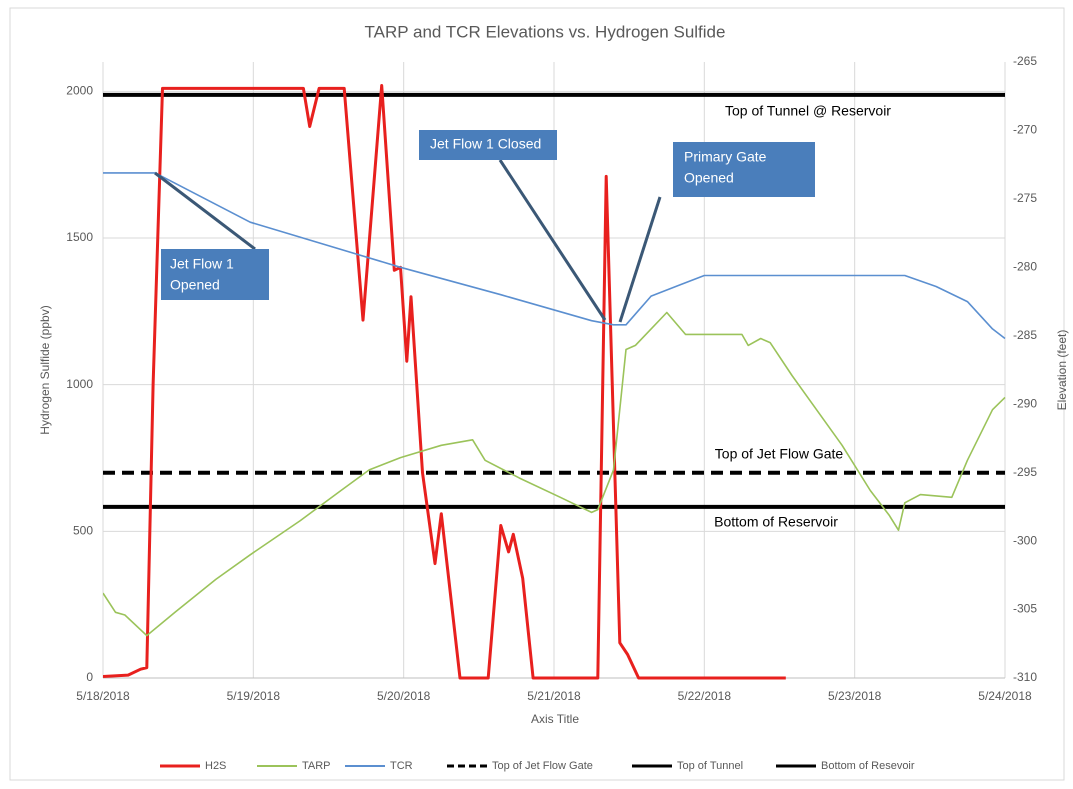 This screenshot has width=1073, height=789. I want to click on y2-tick-label: -305, so click(1025, 609).